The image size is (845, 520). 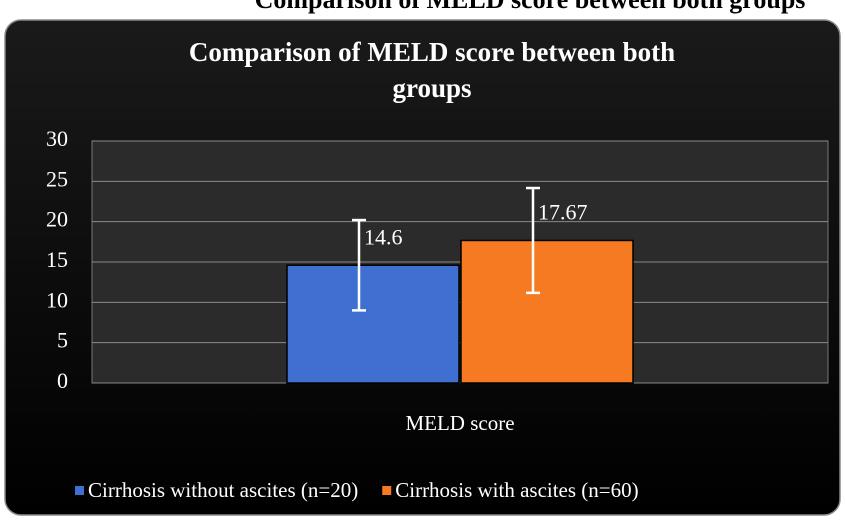 What do you see at coordinates (62, 380) in the screenshot?
I see `y-tick-label: 0` at bounding box center [62, 380].